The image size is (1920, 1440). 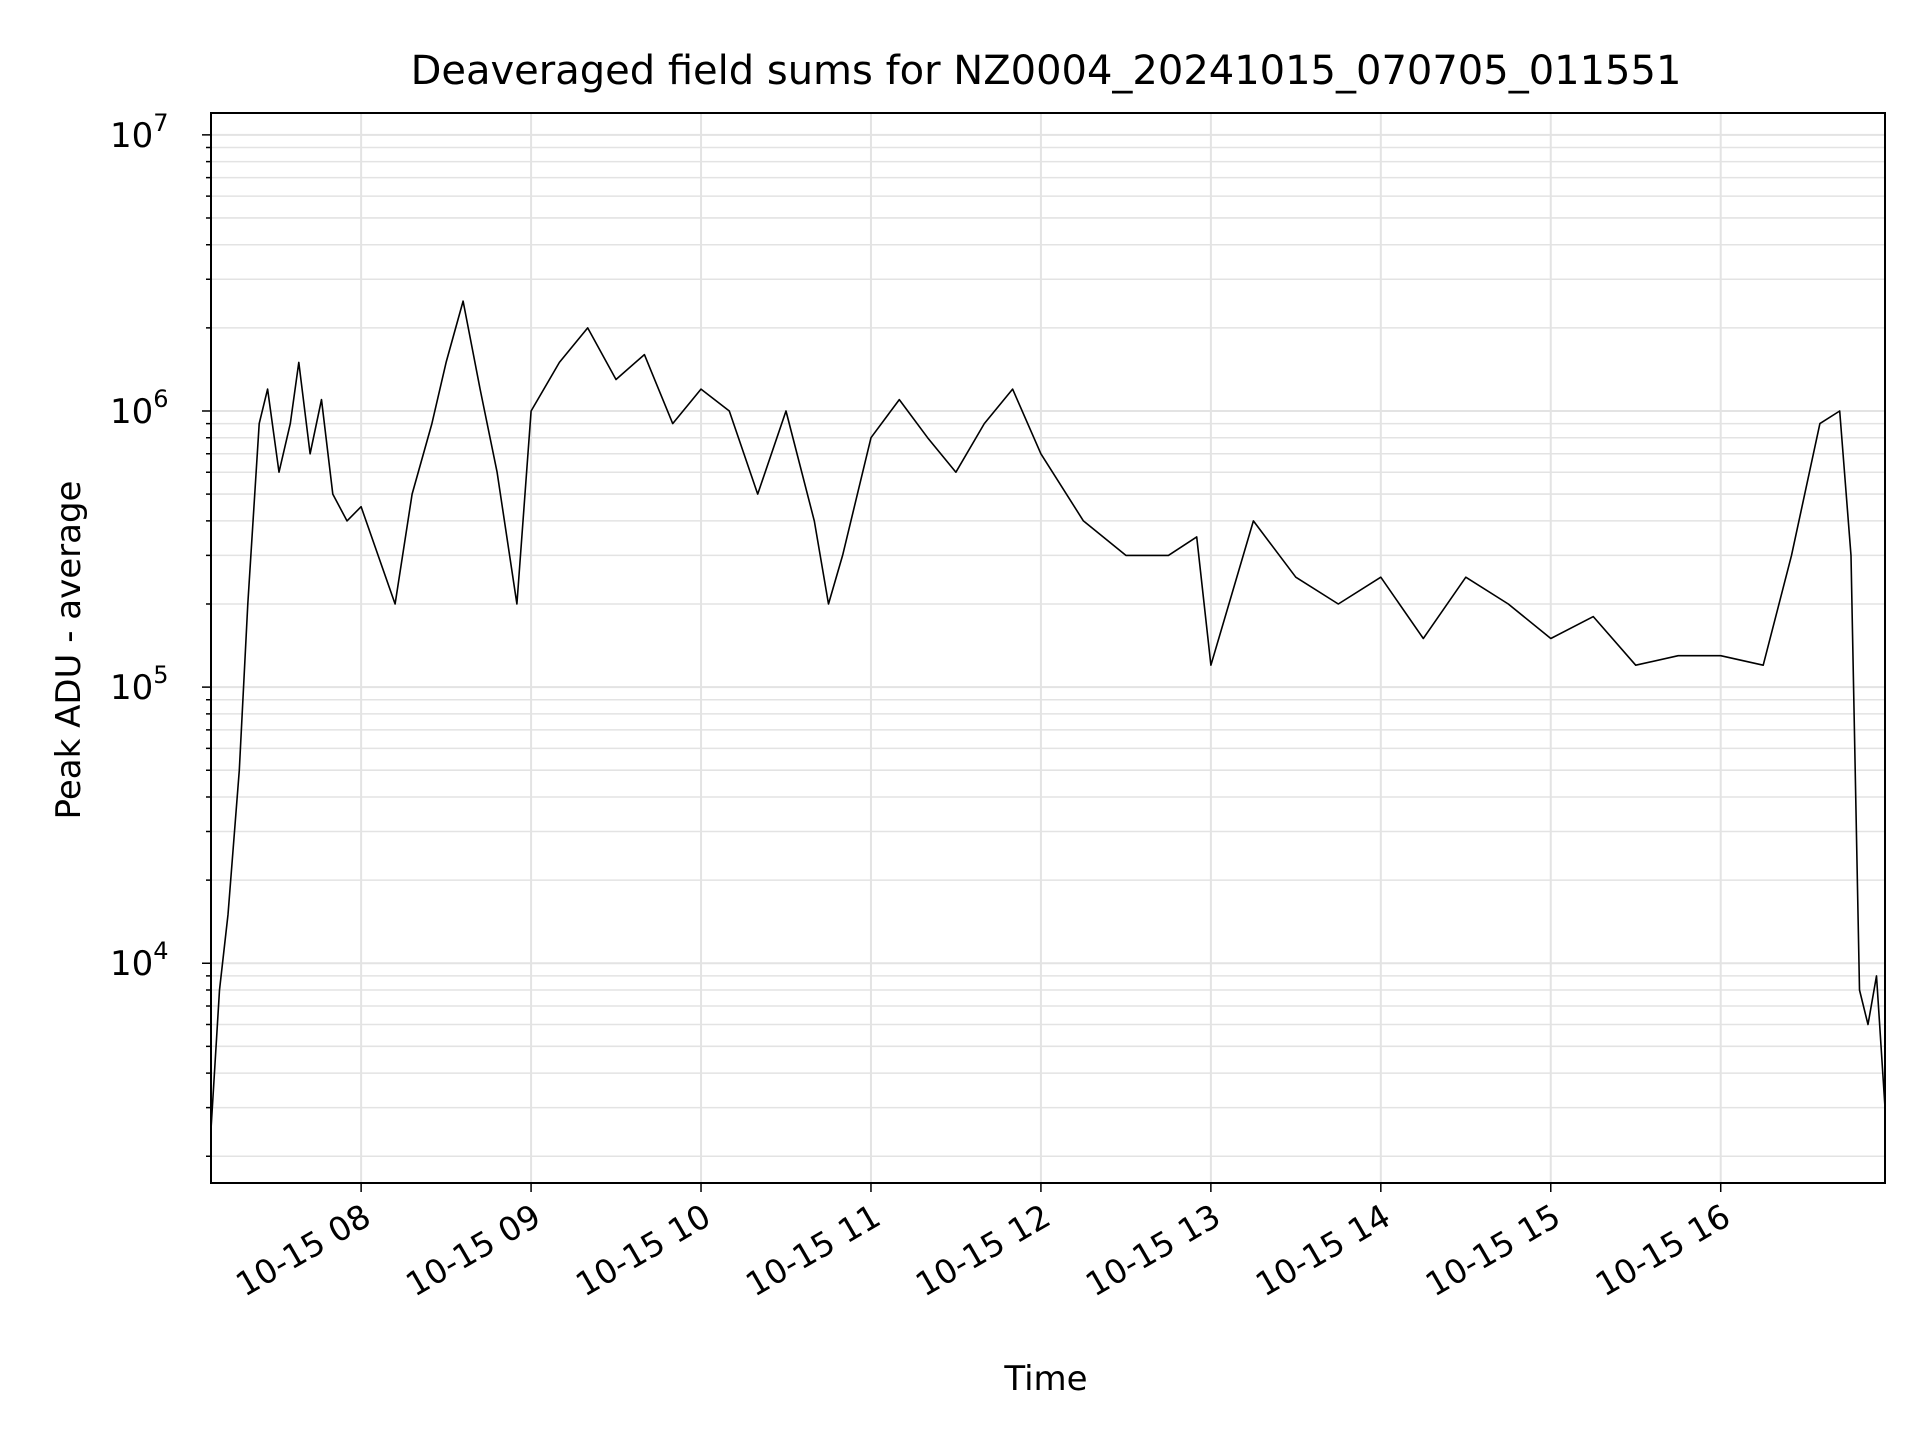 What do you see at coordinates (1045, 1379) in the screenshot?
I see `x-axis-label: Time` at bounding box center [1045, 1379].